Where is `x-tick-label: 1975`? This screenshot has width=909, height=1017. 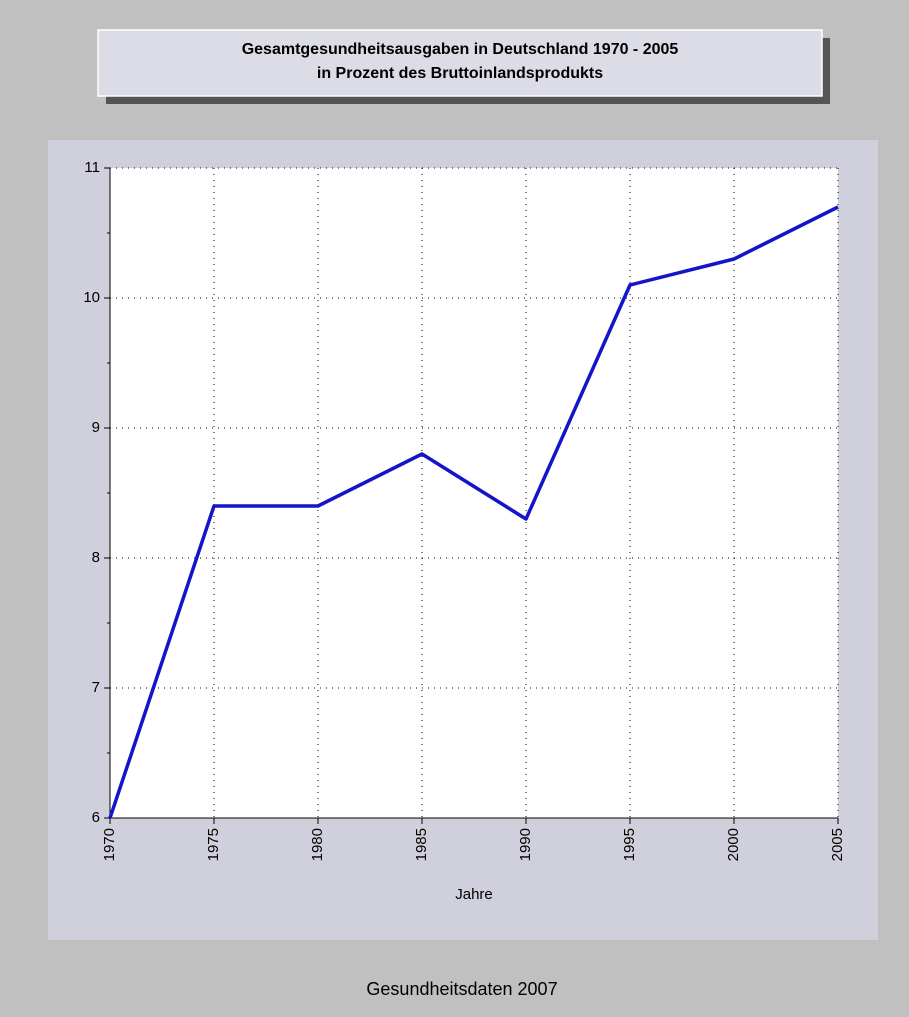 x-tick-label: 1975 is located at coordinates (213, 844).